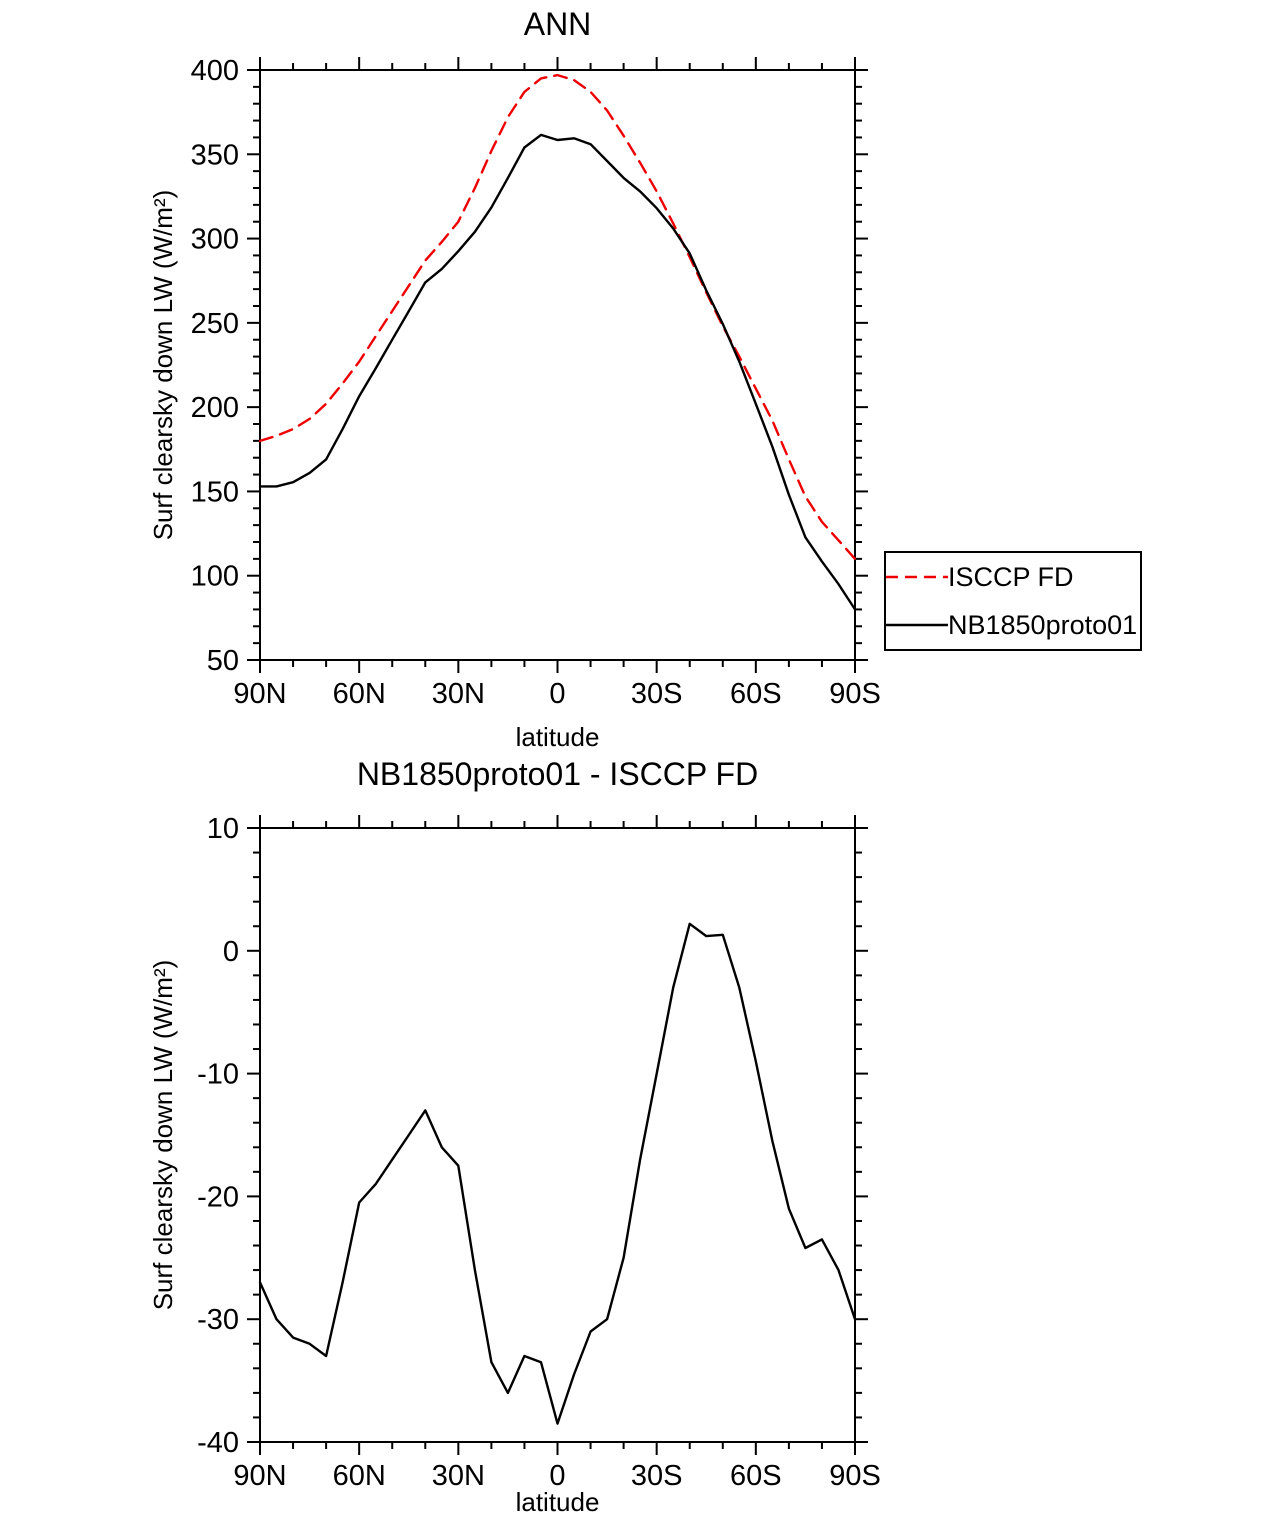  I want to click on y-tick-label: 250, so click(215, 324).